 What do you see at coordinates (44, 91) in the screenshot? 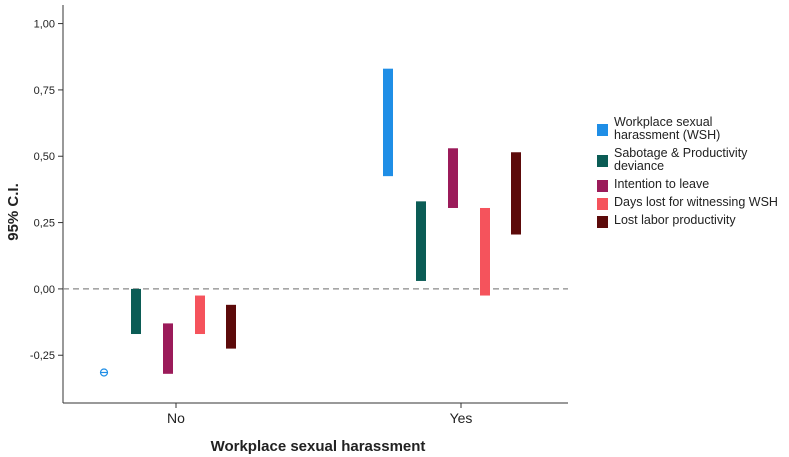
I see `y-tick-label: 0,75` at bounding box center [44, 91].